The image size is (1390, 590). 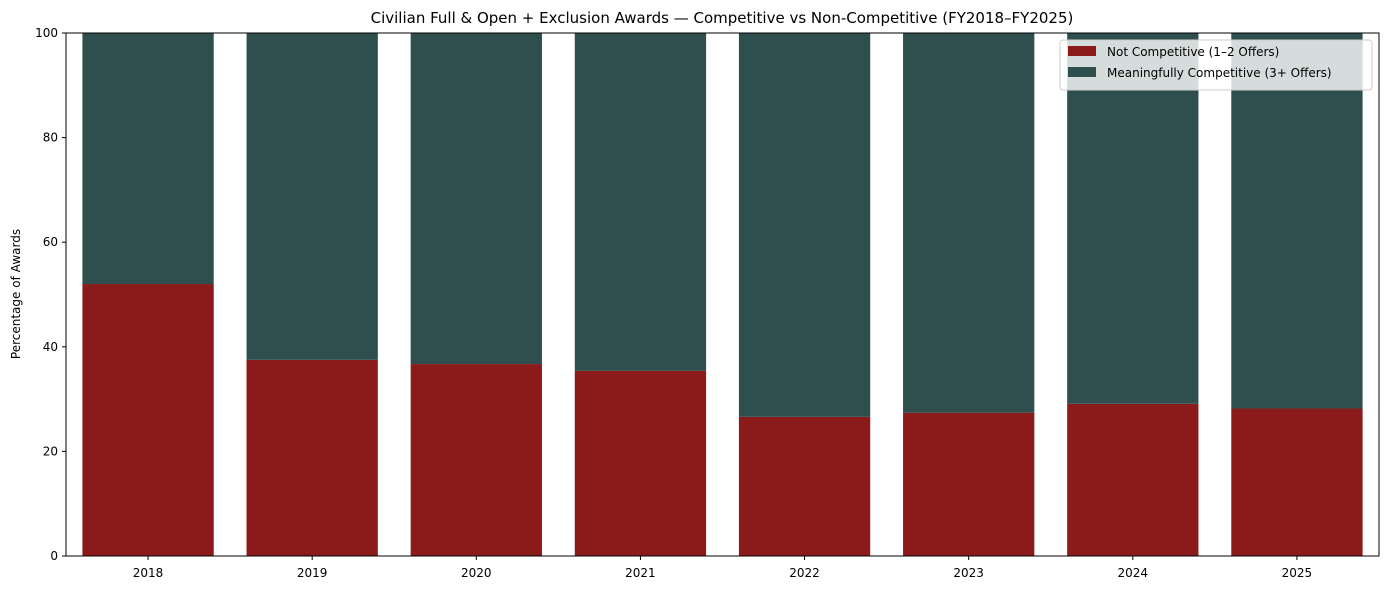 What do you see at coordinates (804, 225) in the screenshot?
I see `bar-competitive-2022` at bounding box center [804, 225].